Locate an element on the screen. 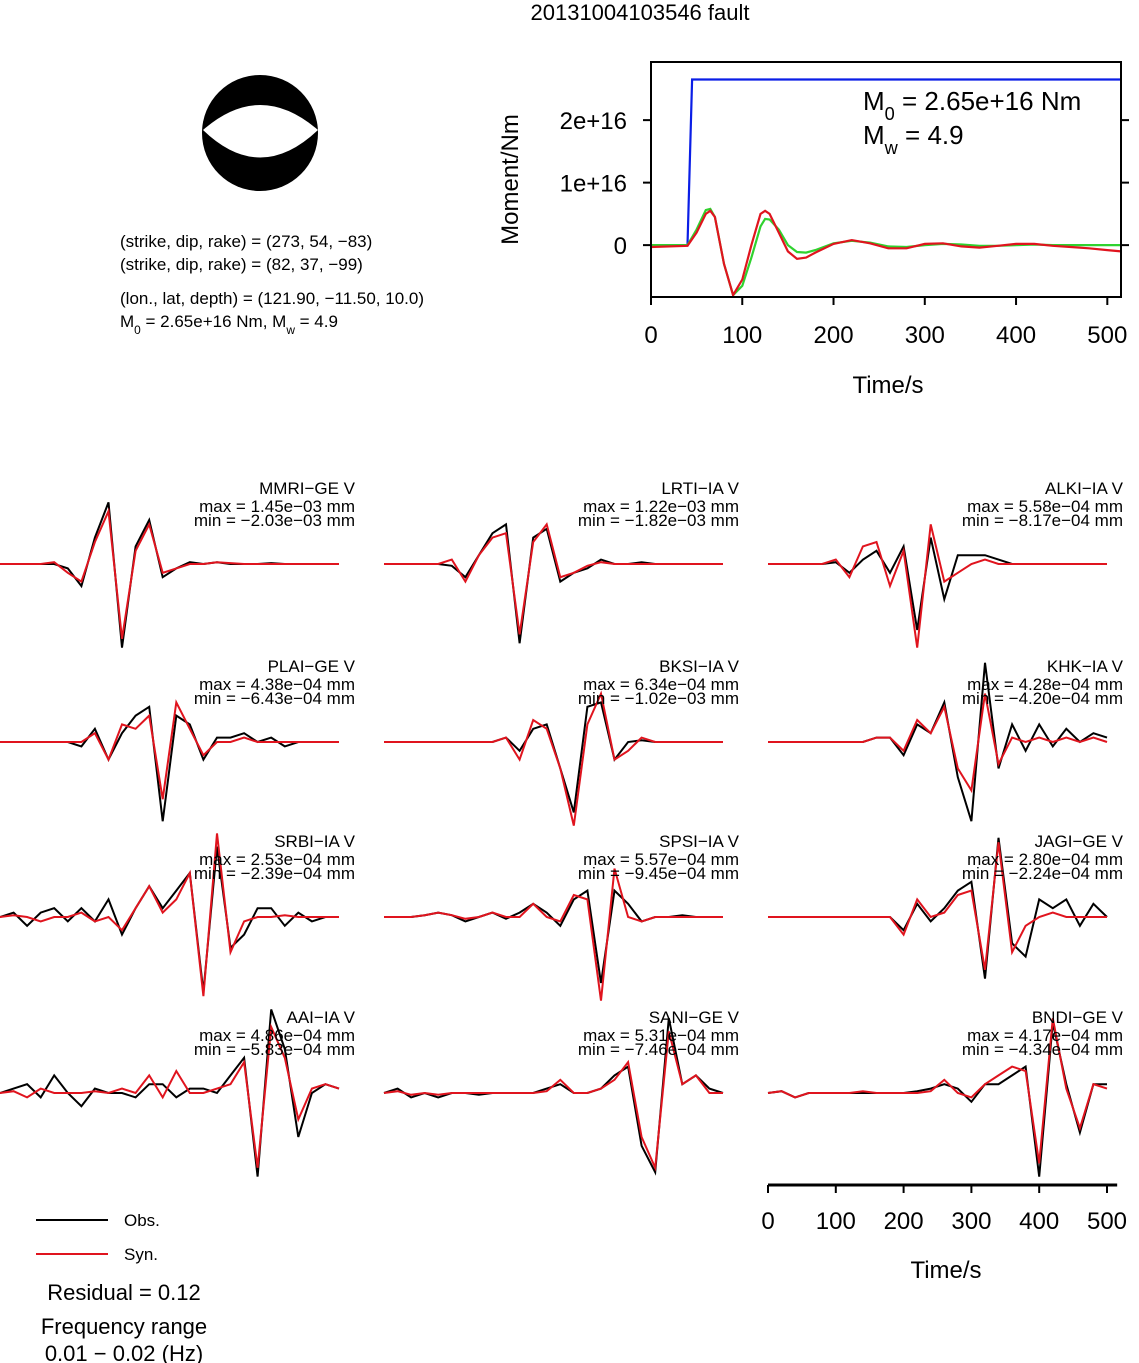 The width and height of the screenshot is (1139, 1363). max-label: max = 5.57e−04 mm is located at coordinates (661, 859).